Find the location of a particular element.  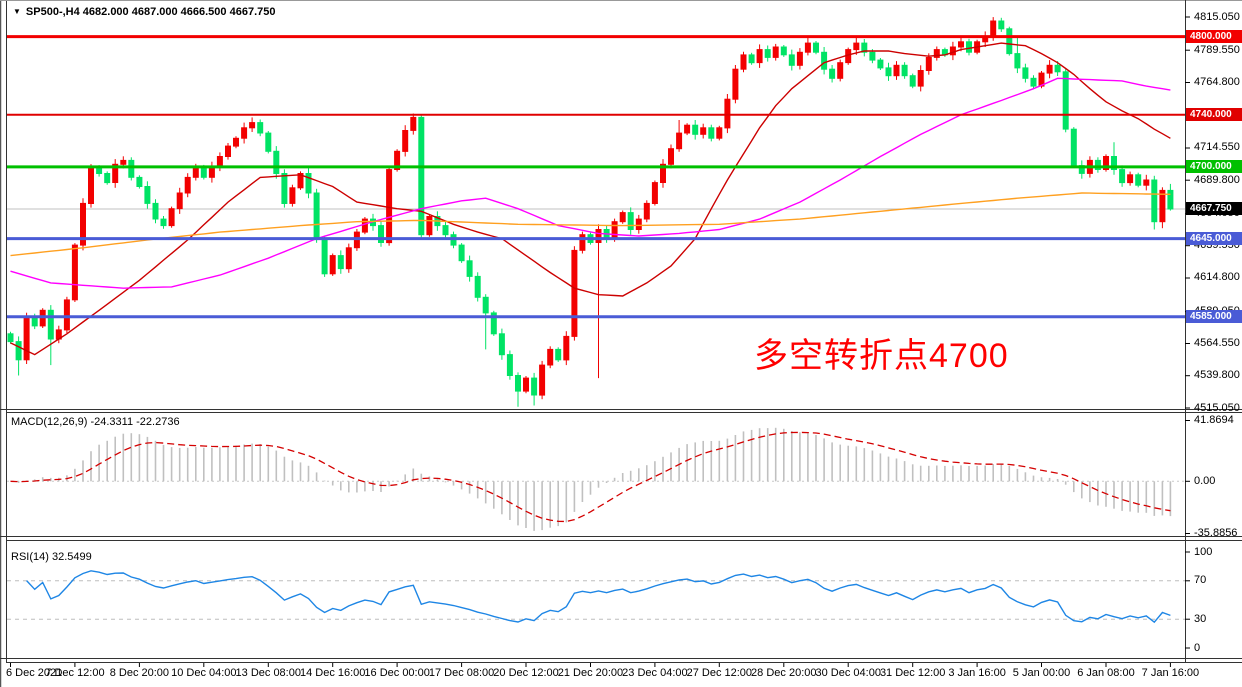

time-label: 13 Dec 08:00 is located at coordinates (268, 673).